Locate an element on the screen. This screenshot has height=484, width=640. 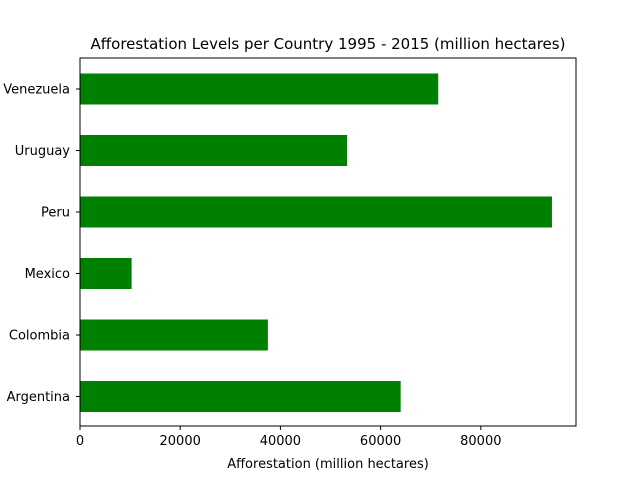
bar-colombia is located at coordinates (174, 335).